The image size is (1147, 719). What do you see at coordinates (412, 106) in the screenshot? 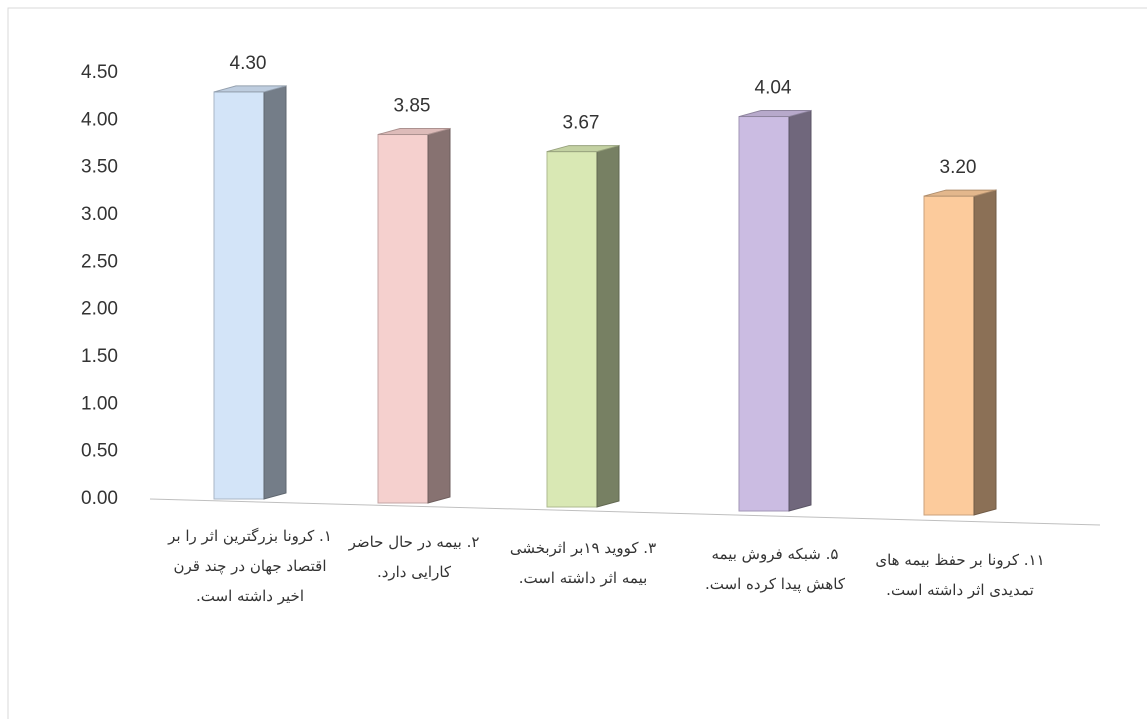
I see `value-label: 3.85` at bounding box center [412, 106].